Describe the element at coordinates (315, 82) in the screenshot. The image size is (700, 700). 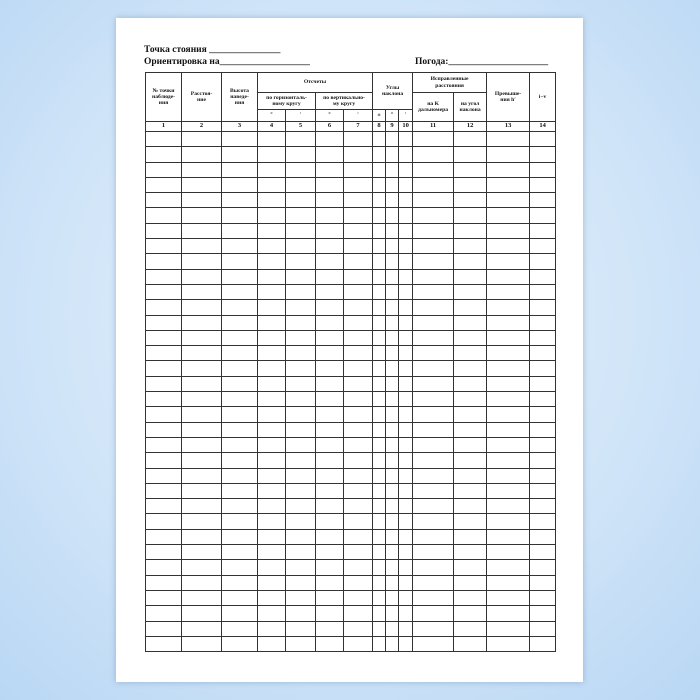
I see `header-cell: Отсчеты` at that location.